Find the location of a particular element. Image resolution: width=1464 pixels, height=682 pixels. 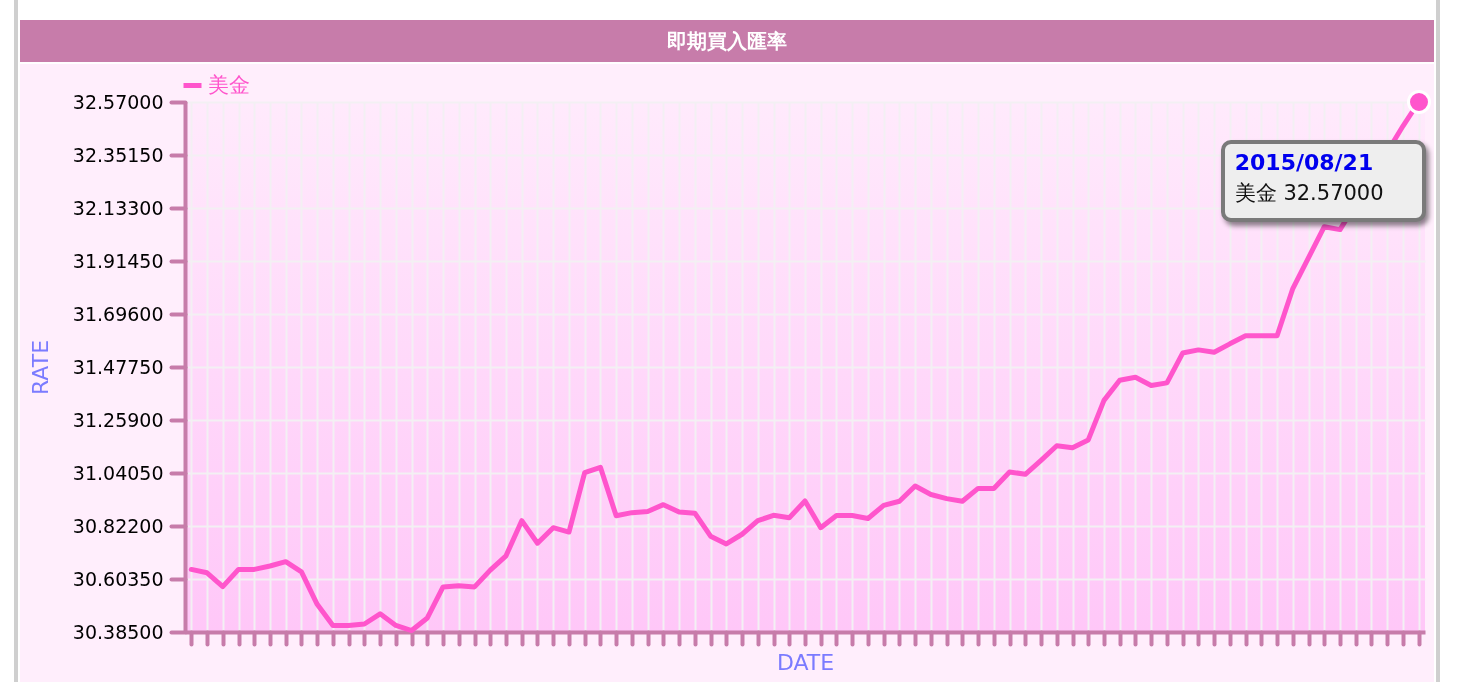

y-tick-label: 31.69600 is located at coordinates (118, 313).